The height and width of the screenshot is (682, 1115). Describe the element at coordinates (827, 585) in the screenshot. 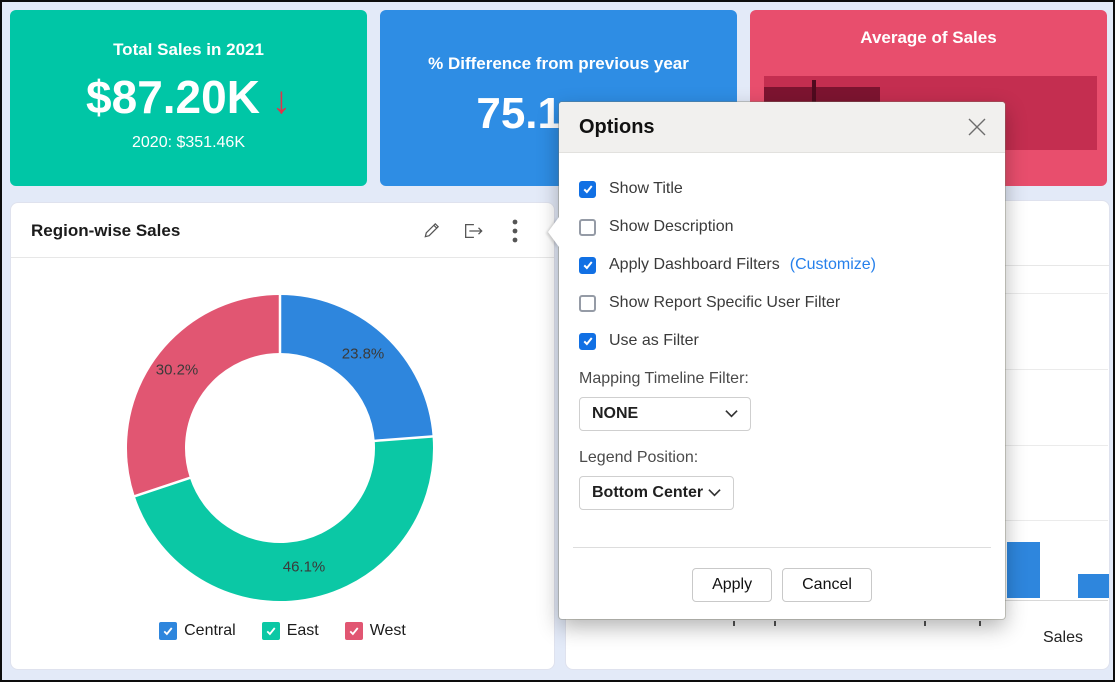

I see `cancel-button: Cancel` at that location.